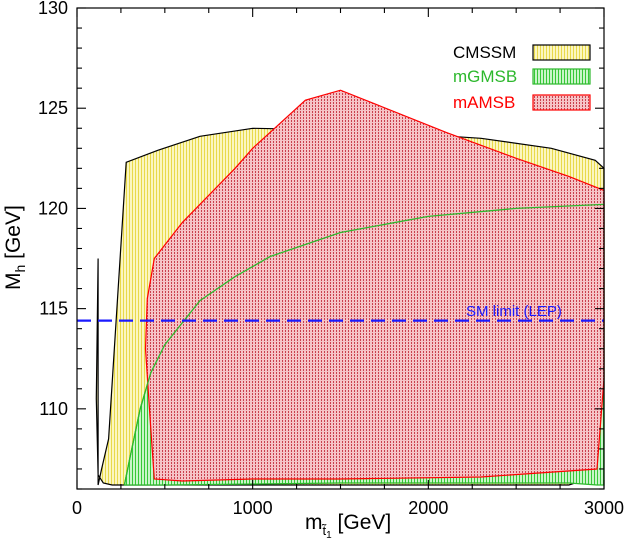 This screenshot has height=545, width=629. I want to click on sm-limit-label: SM limit (LEP), so click(514, 311).